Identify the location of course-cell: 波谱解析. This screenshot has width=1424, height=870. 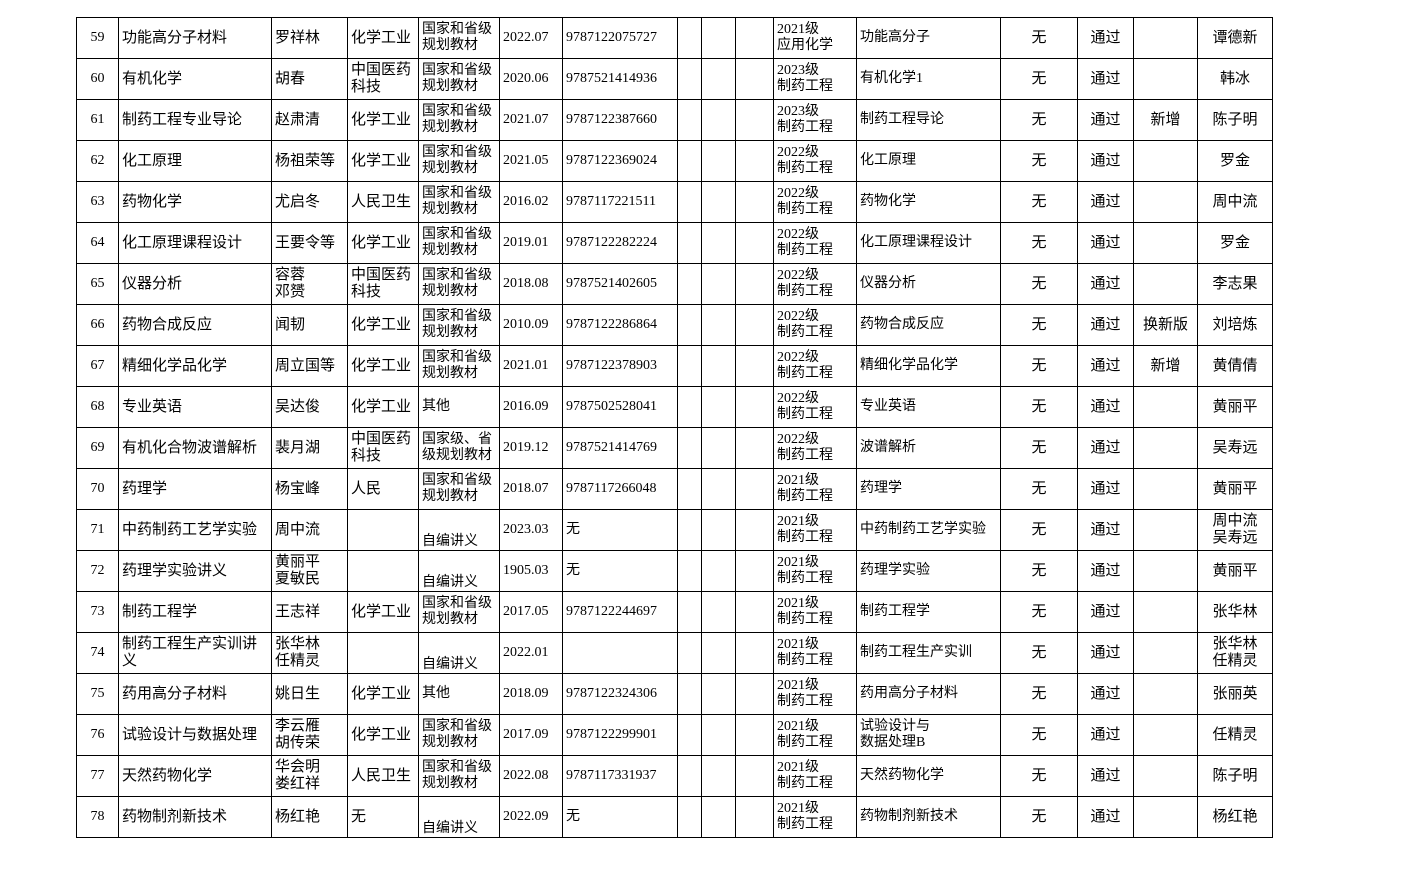
(928, 448).